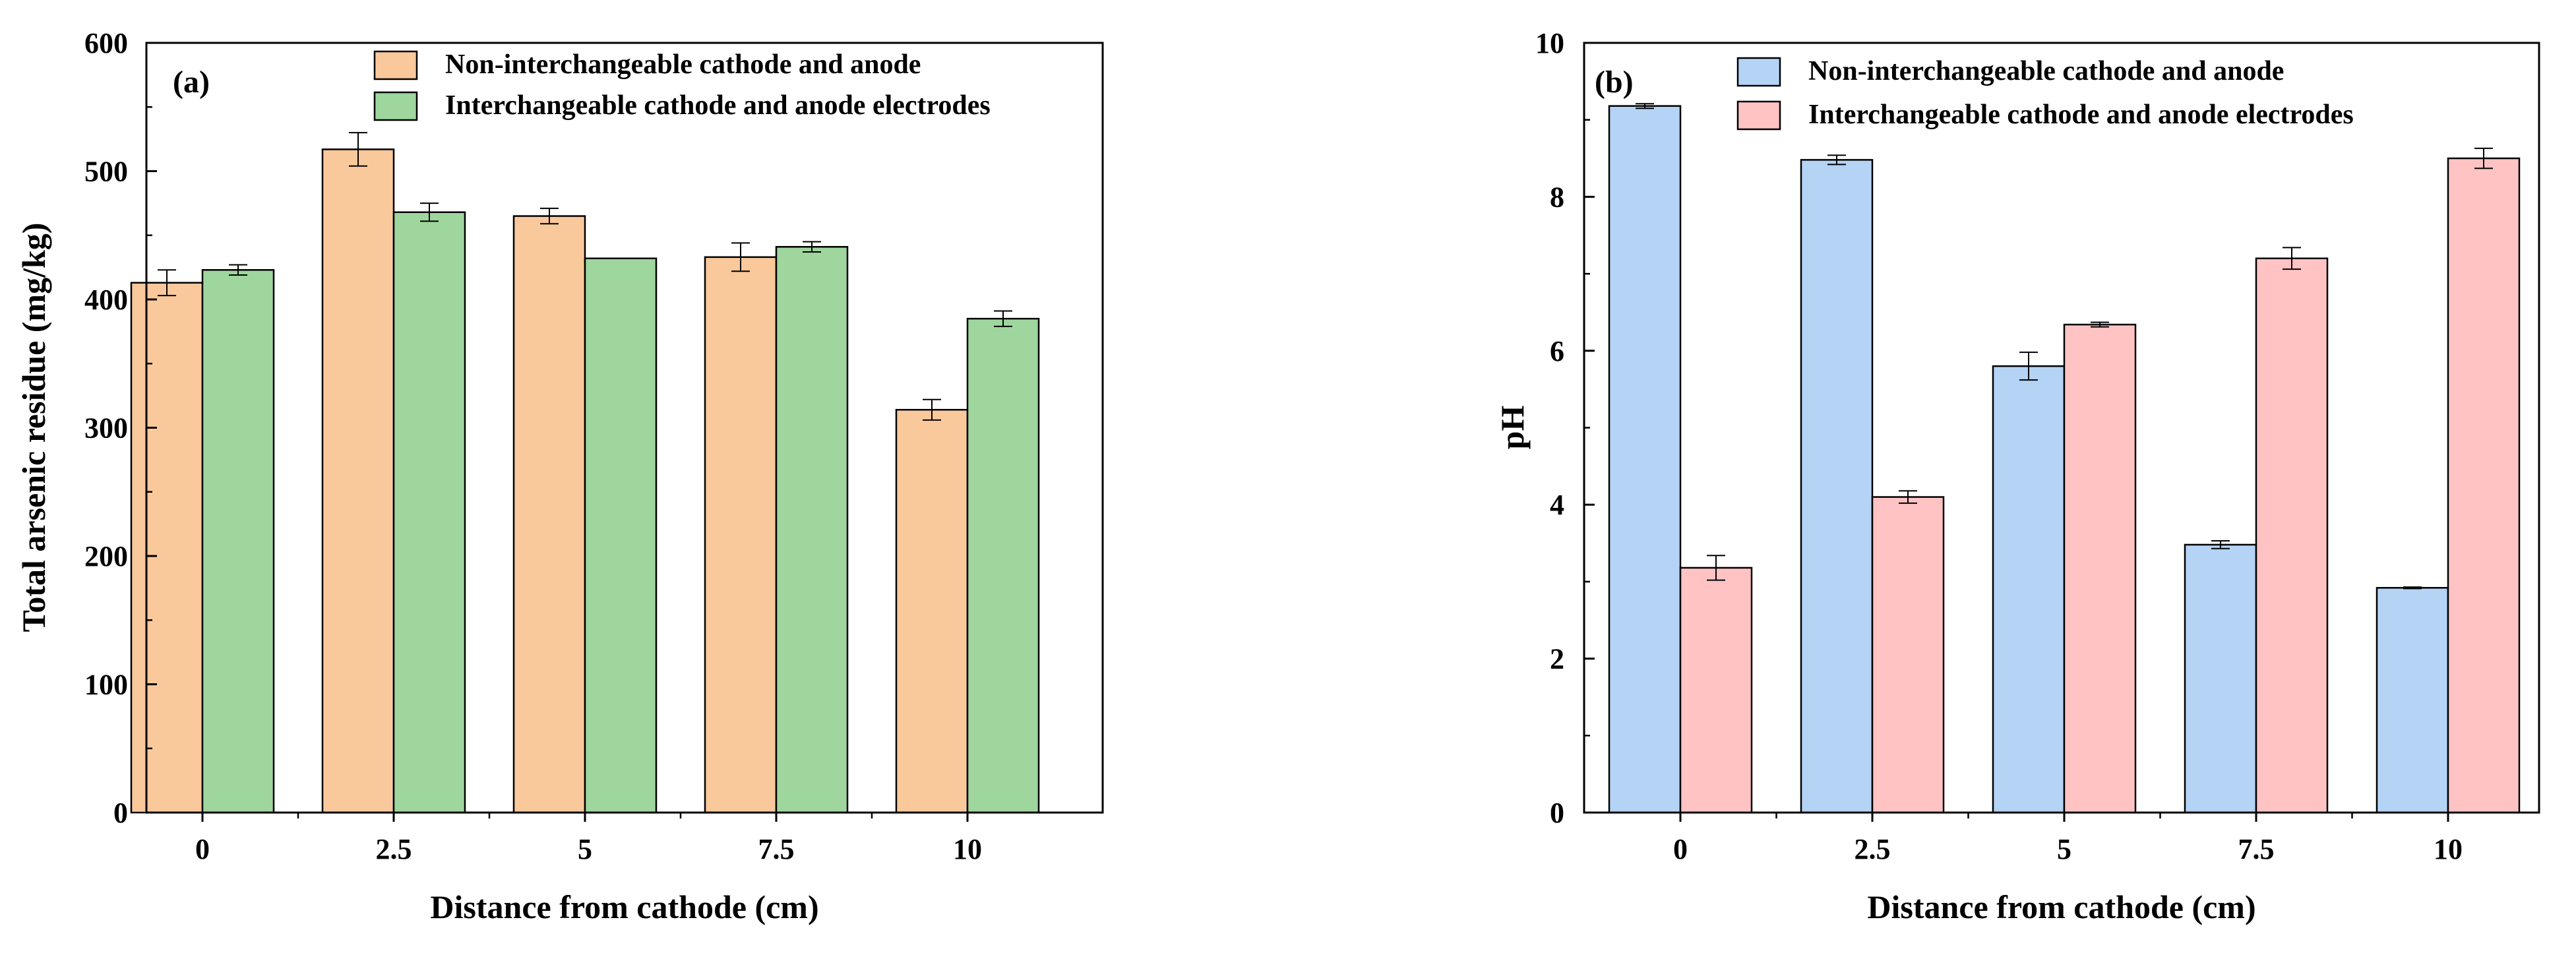 This screenshot has height=957, width=2576. Describe the element at coordinates (106, 43) in the screenshot. I see `y-tick-label: 600` at that location.